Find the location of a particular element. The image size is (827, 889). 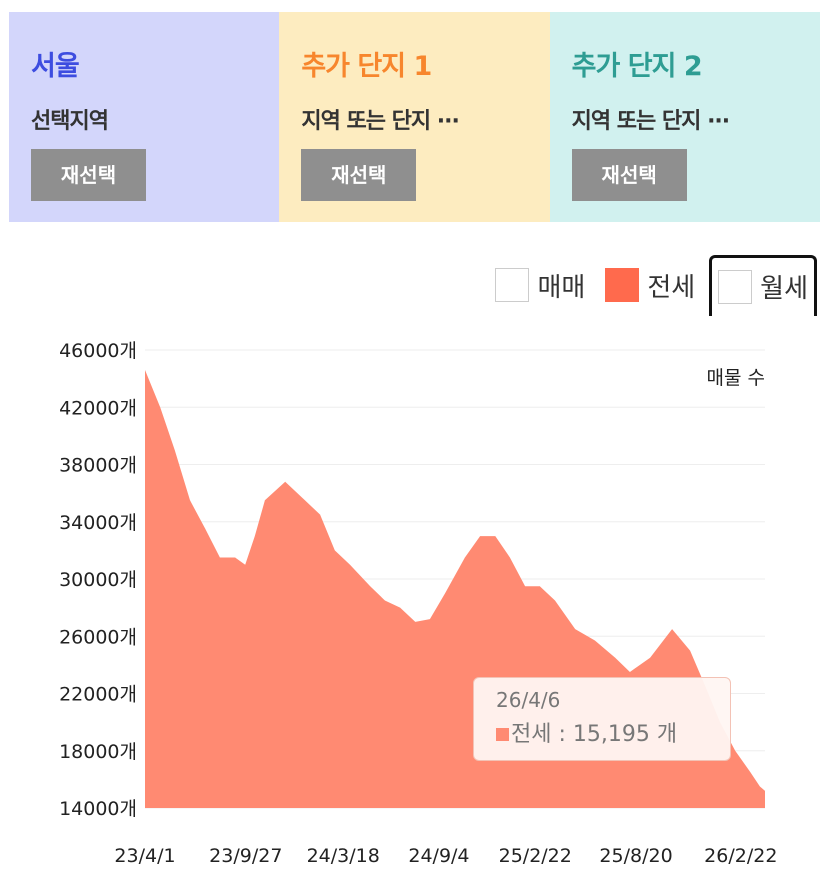

tooltip-swatch is located at coordinates (502, 734).